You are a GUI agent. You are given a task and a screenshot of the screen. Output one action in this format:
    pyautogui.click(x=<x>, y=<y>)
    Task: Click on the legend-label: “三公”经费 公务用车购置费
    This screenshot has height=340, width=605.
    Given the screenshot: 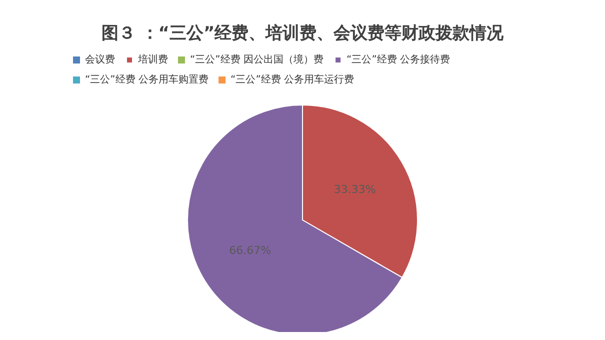 What is the action you would take?
    pyautogui.click(x=147, y=80)
    